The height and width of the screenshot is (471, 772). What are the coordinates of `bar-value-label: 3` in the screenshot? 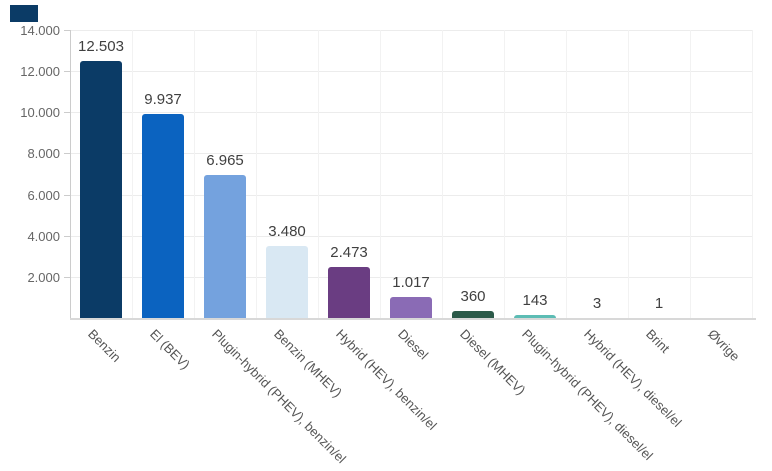 It's located at (597, 303).